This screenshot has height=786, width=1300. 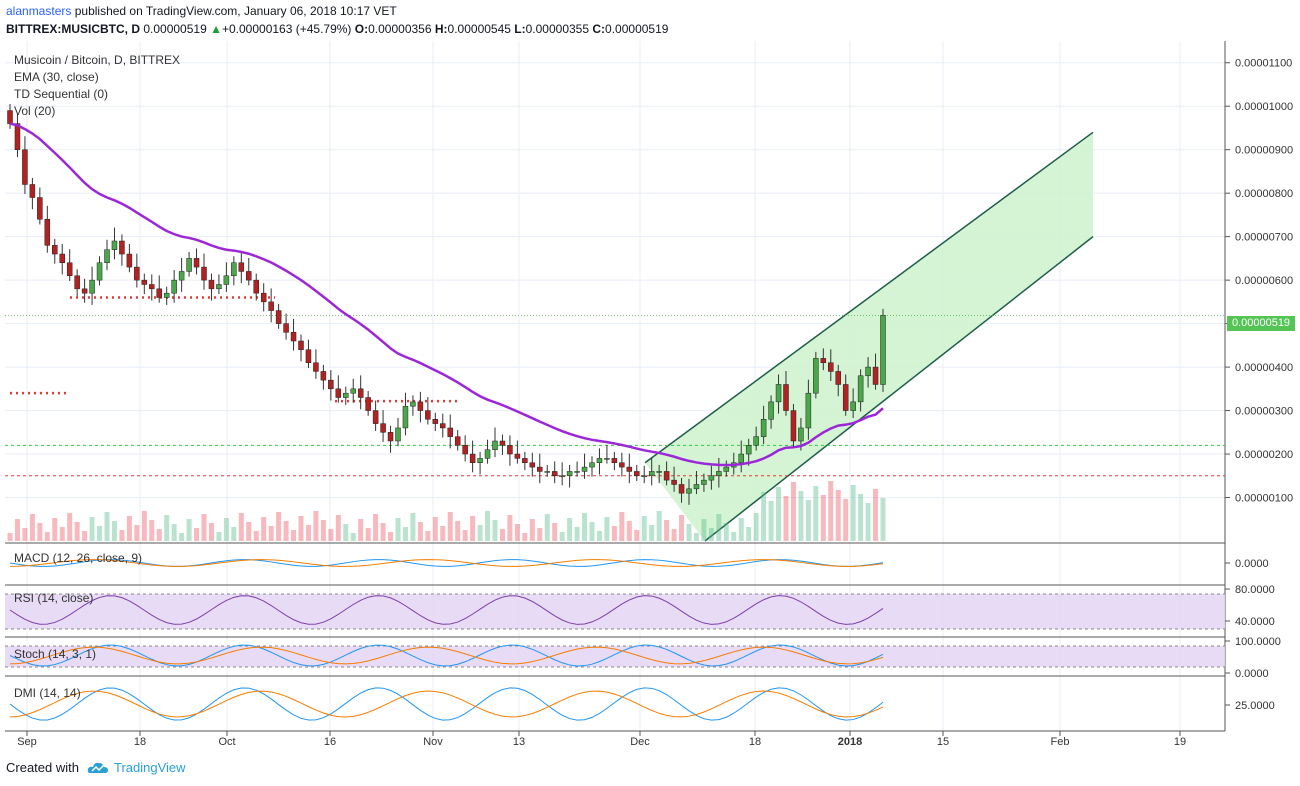 I want to click on triangle-up-icon: ▲, so click(x=216, y=29).